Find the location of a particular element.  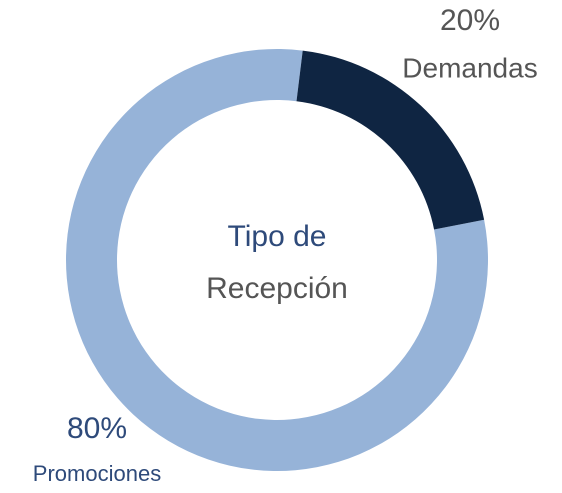

value-label: 80% is located at coordinates (97, 428).